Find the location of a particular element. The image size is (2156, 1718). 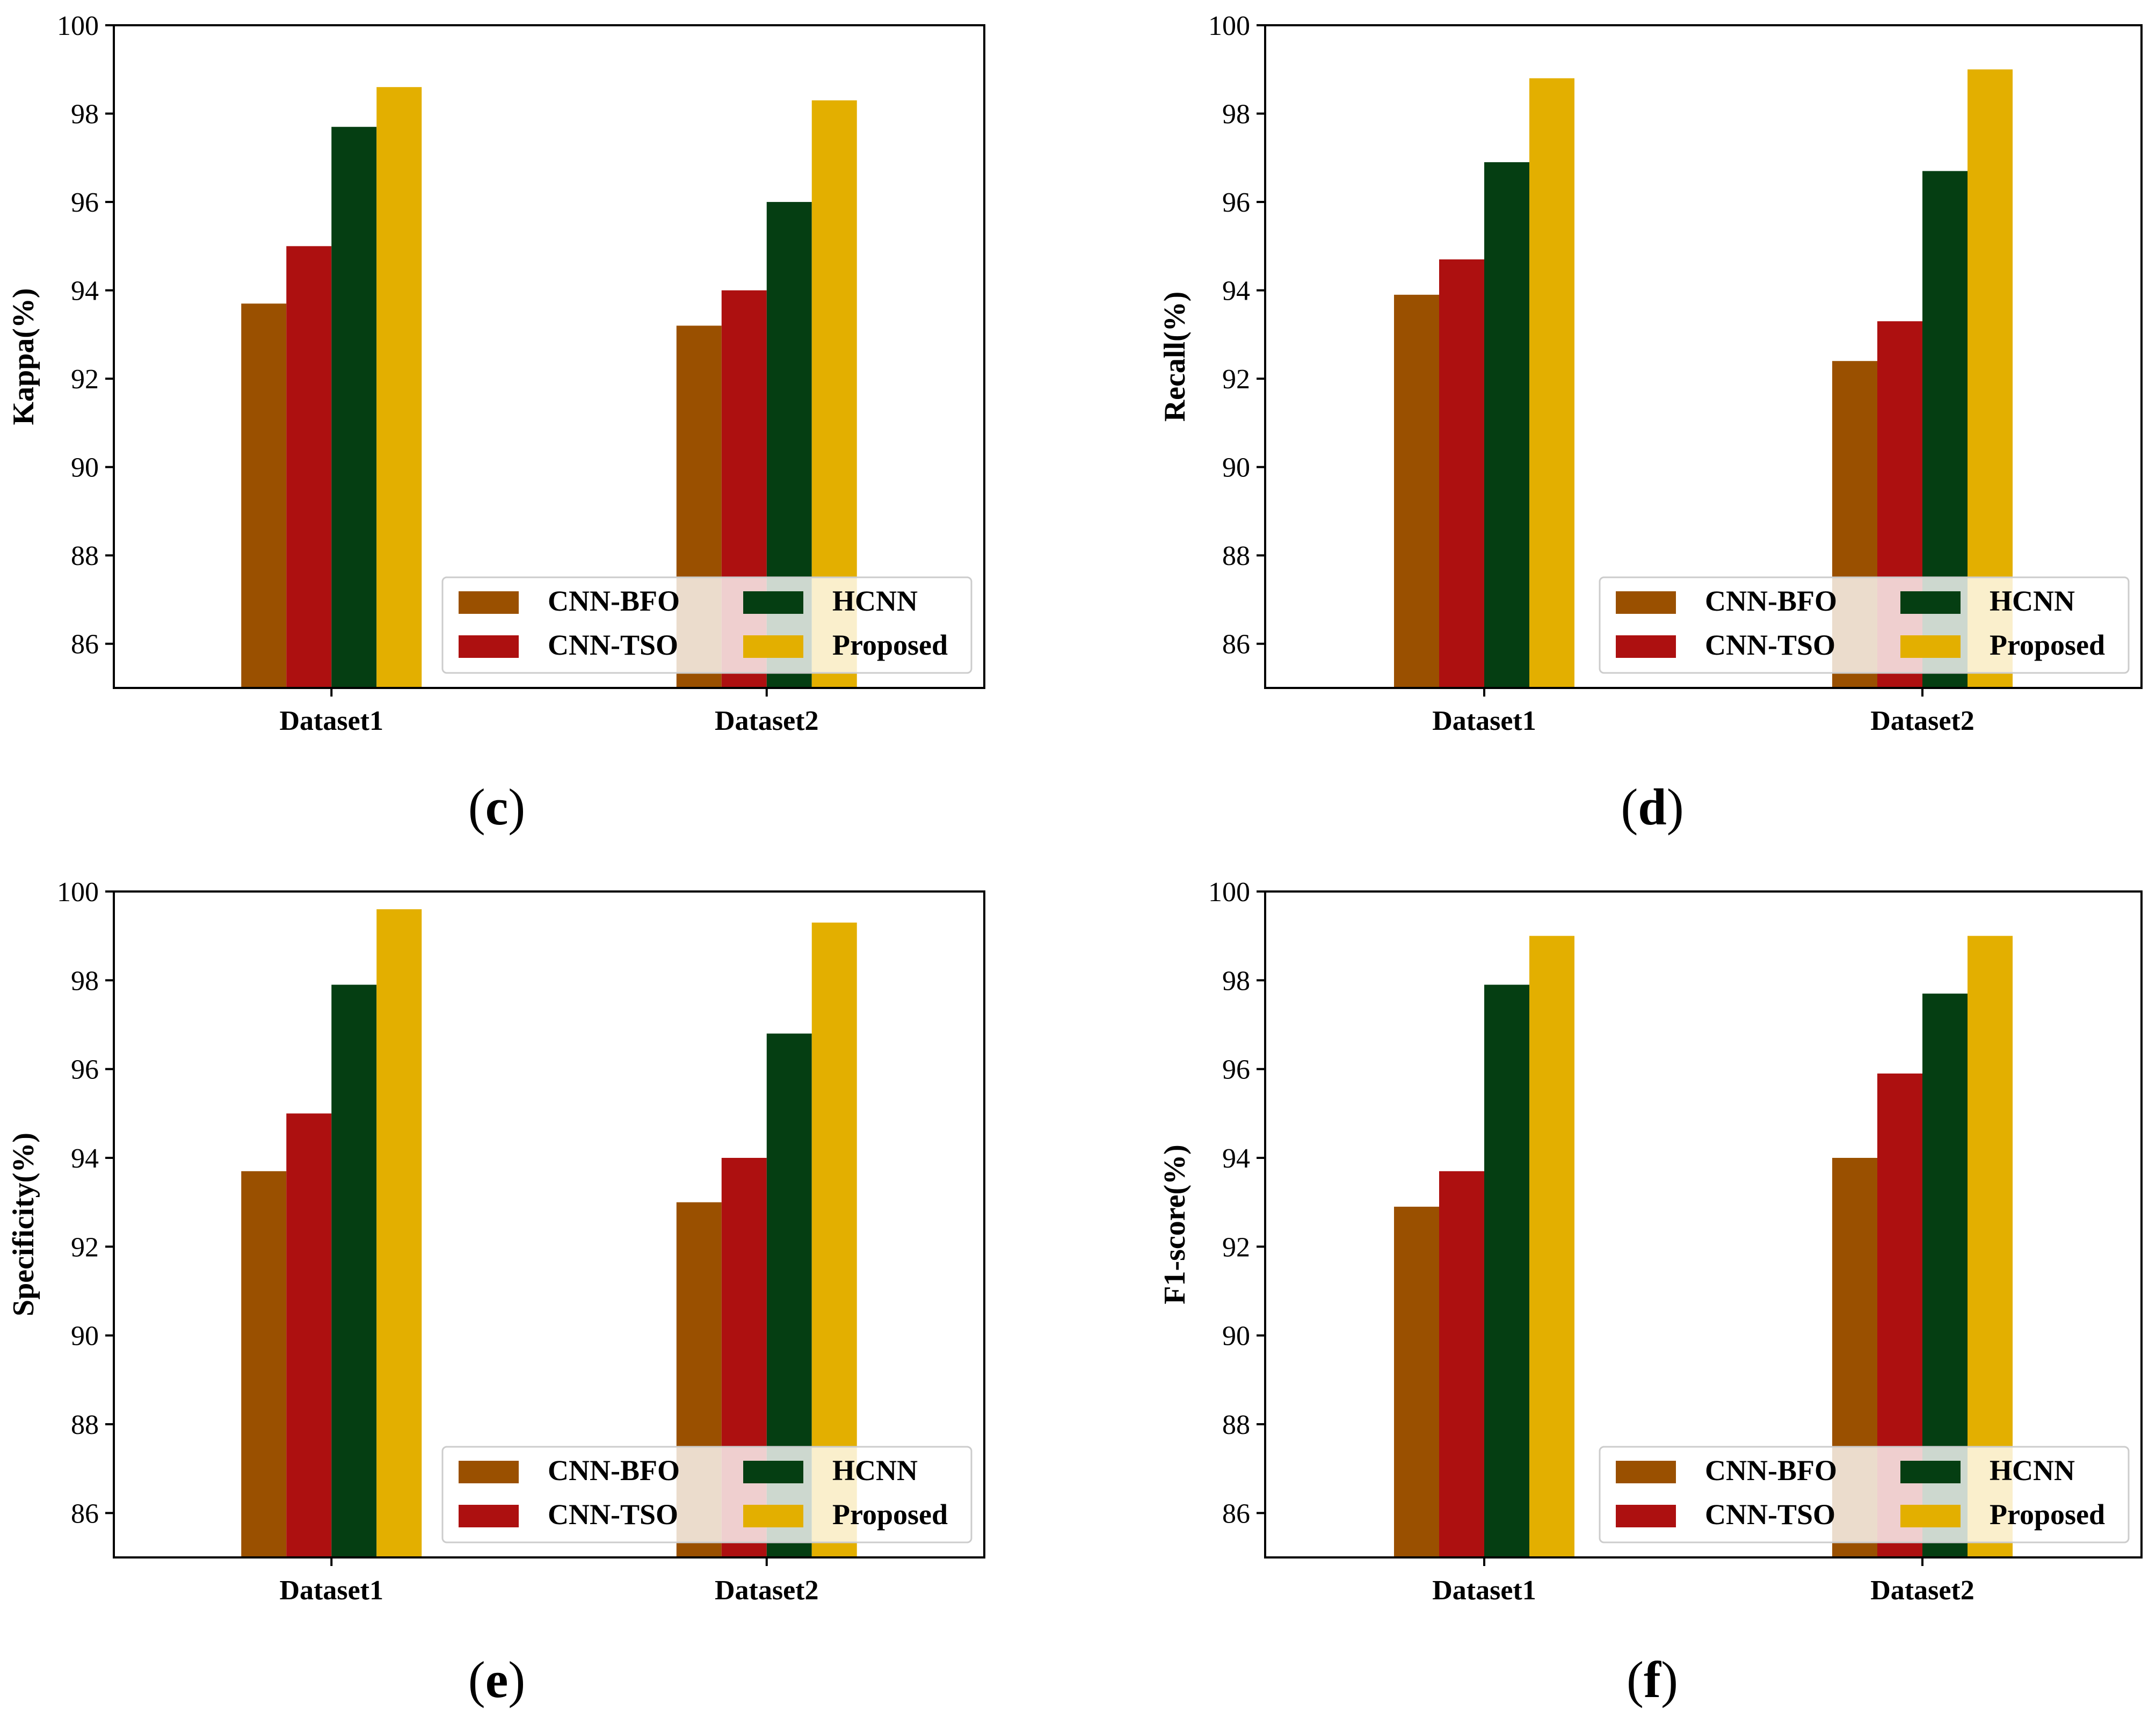

panel-label-letter: c is located at coordinates (497, 807).